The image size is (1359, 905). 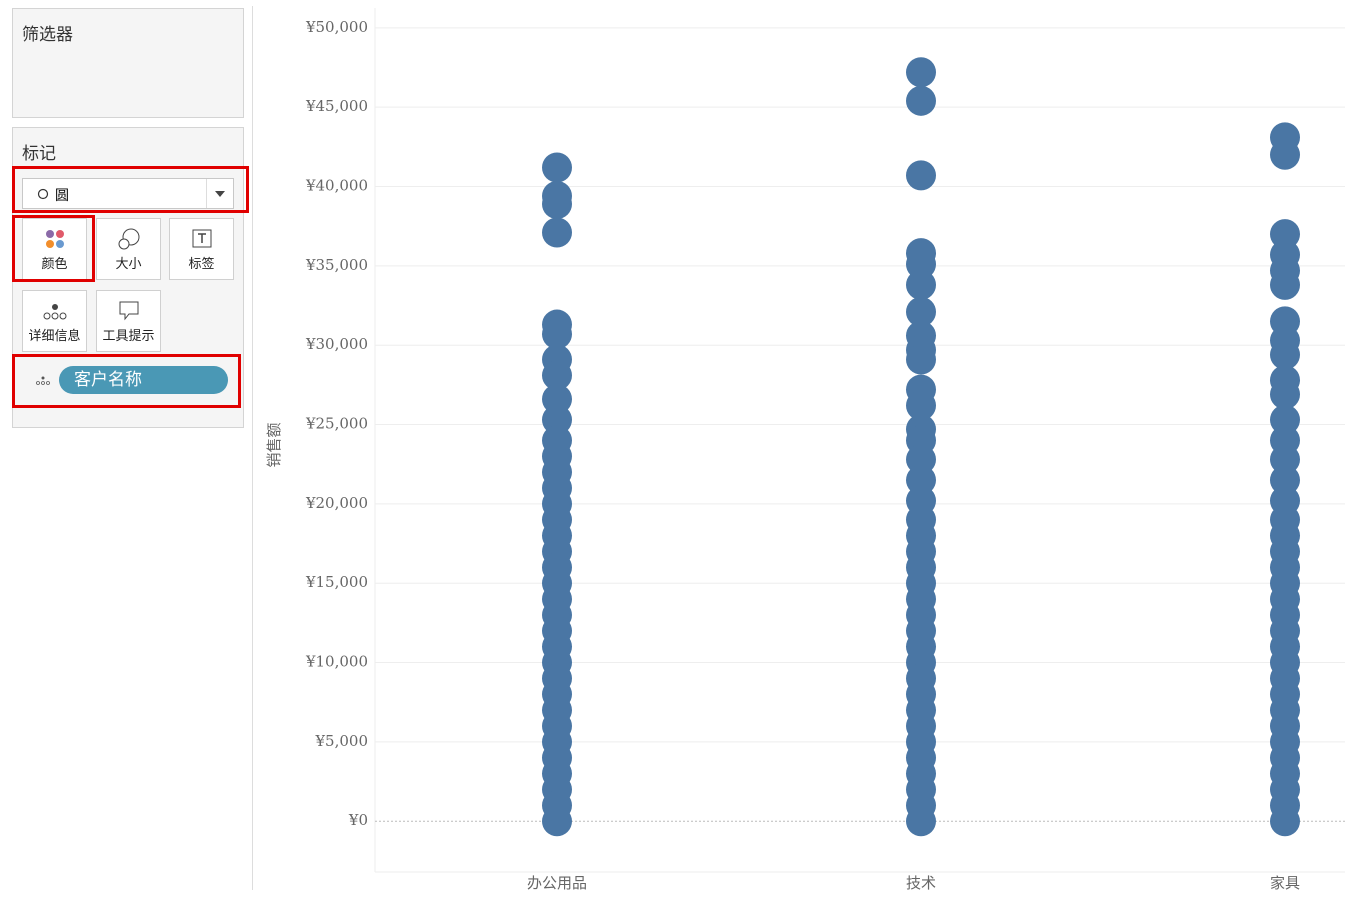 What do you see at coordinates (215, 193) in the screenshot?
I see `dropdown-arrow` at bounding box center [215, 193].